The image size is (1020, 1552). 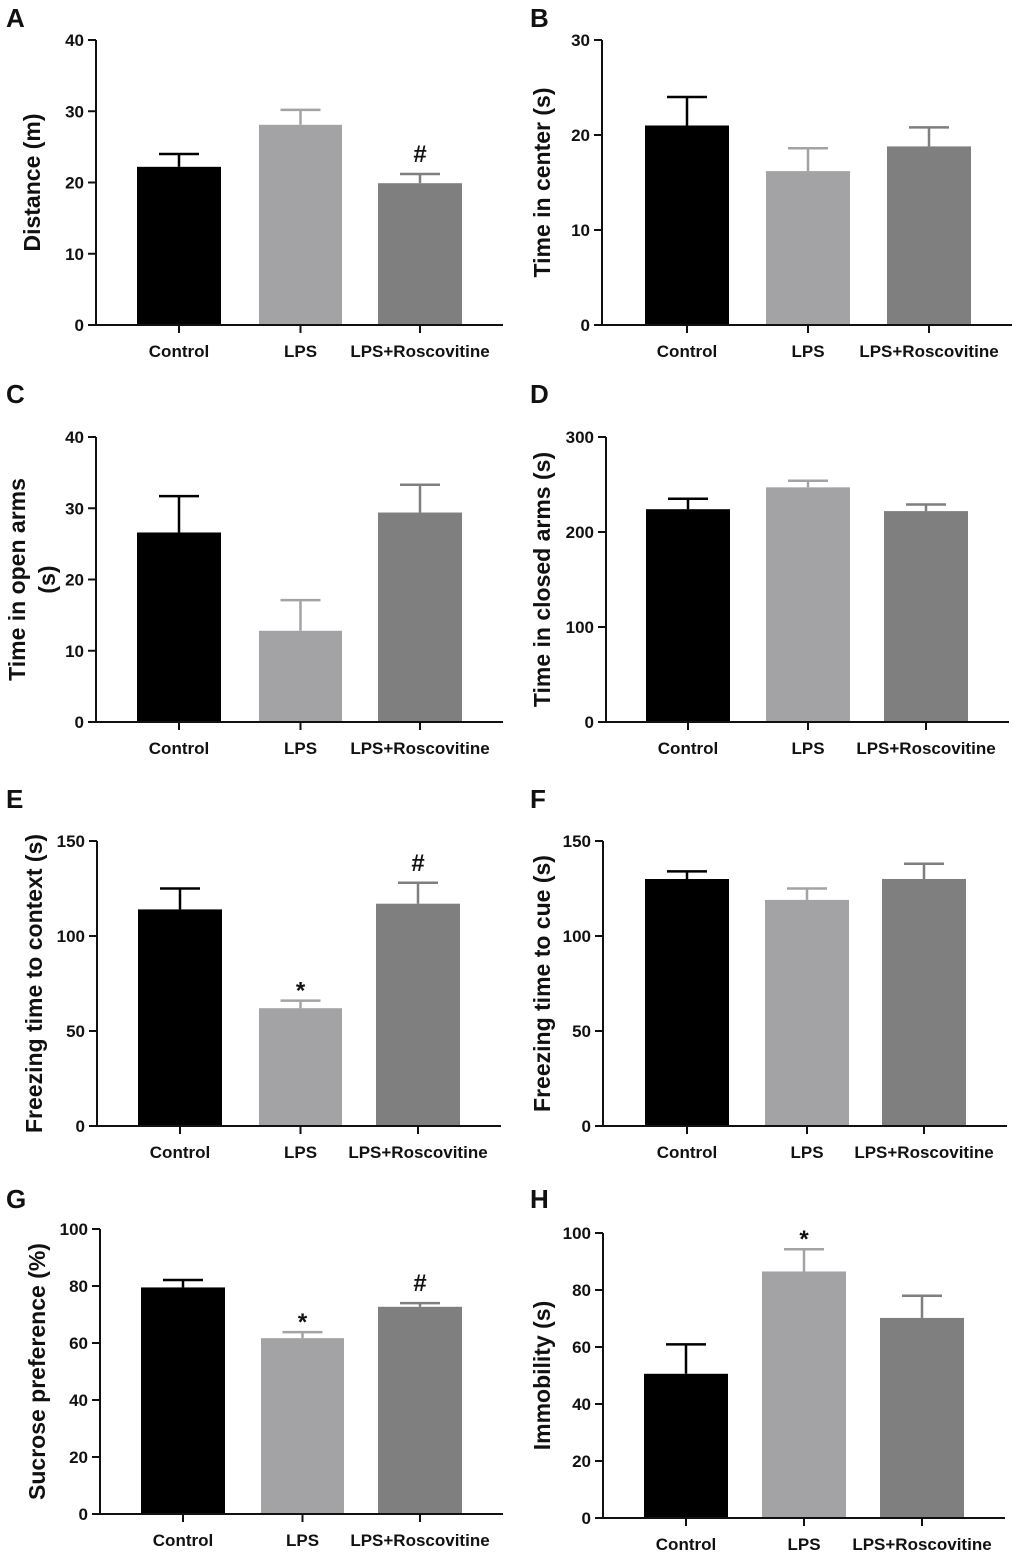 I want to click on y-axis-label-line-c-2: (s), so click(x=47, y=579).